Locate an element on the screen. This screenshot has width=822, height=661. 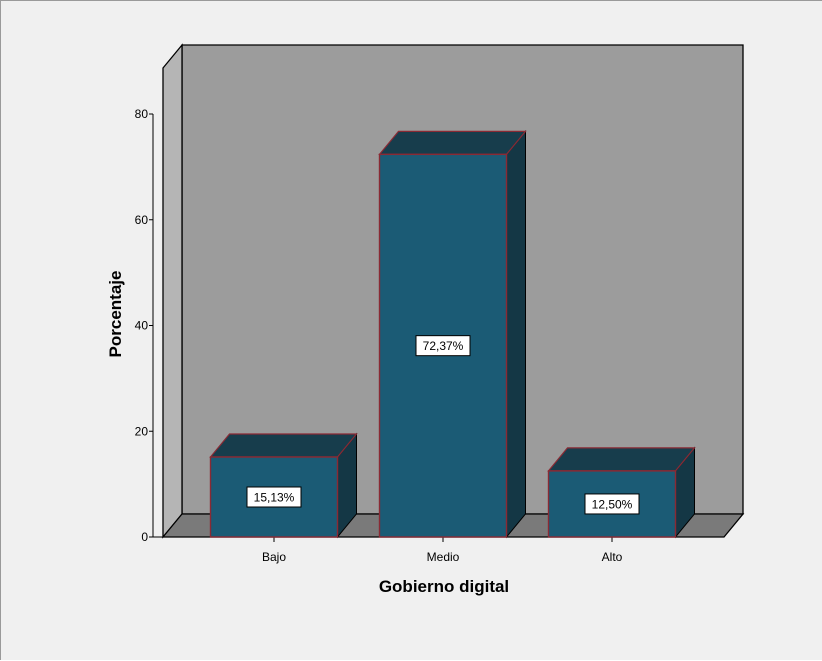
y-tick-label: 40 is located at coordinates (142, 326).